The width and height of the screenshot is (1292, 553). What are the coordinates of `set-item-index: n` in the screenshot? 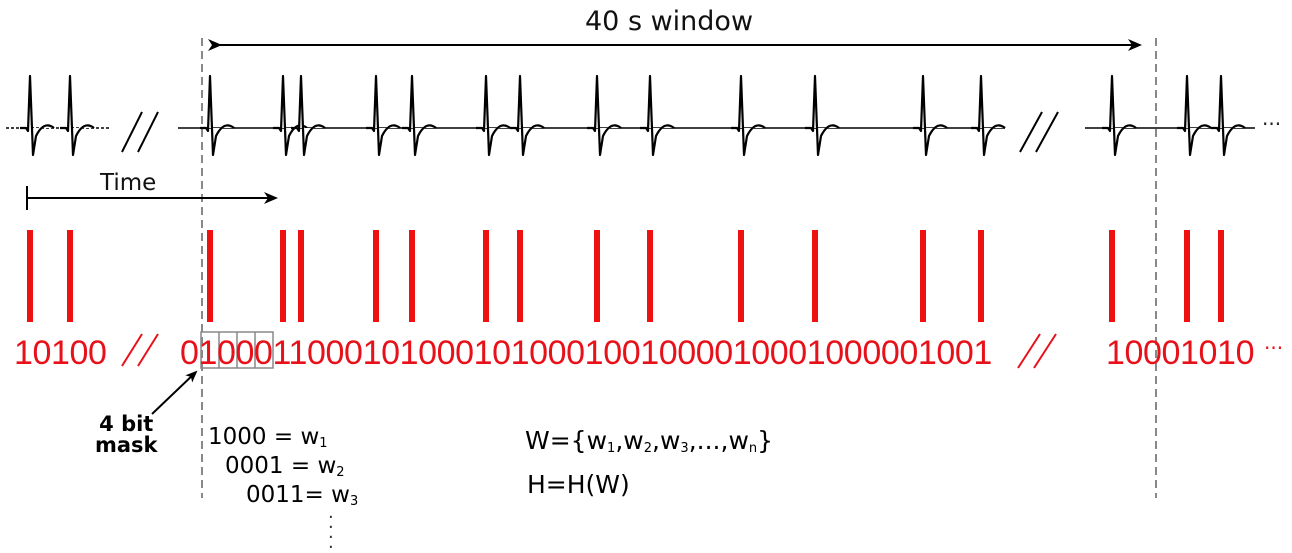 It's located at (753, 448).